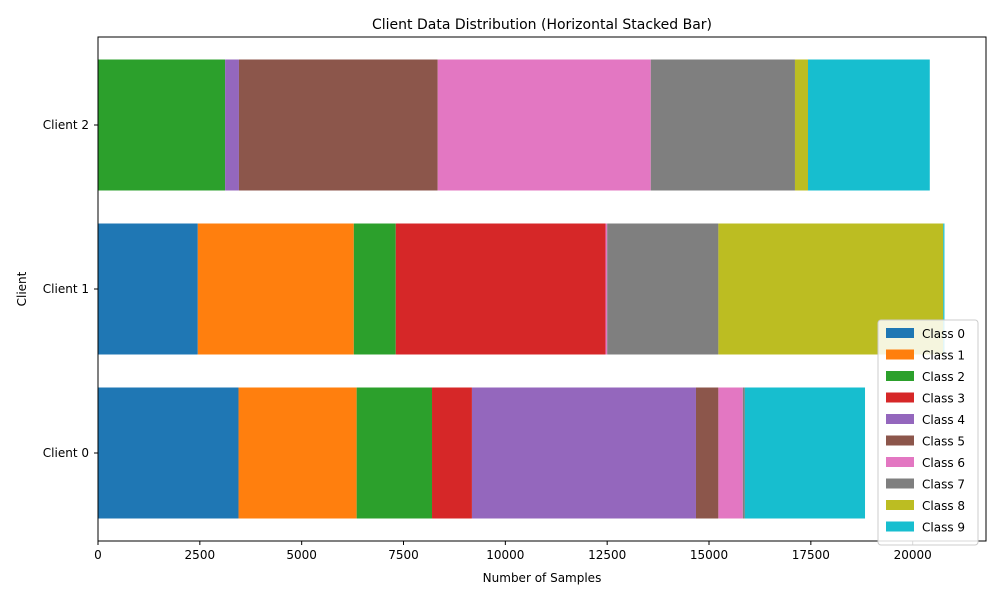 Image resolution: width=1000 pixels, height=600 pixels. Describe the element at coordinates (943, 399) in the screenshot. I see `legend-label: Class 3` at that location.